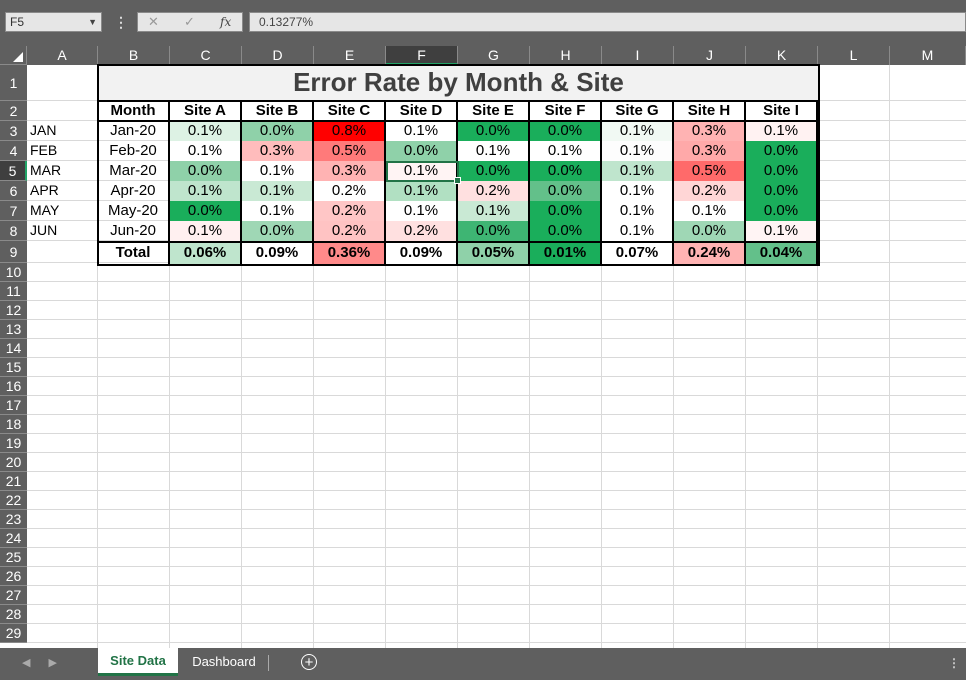  I want to click on month-label: JUN, so click(44, 230).